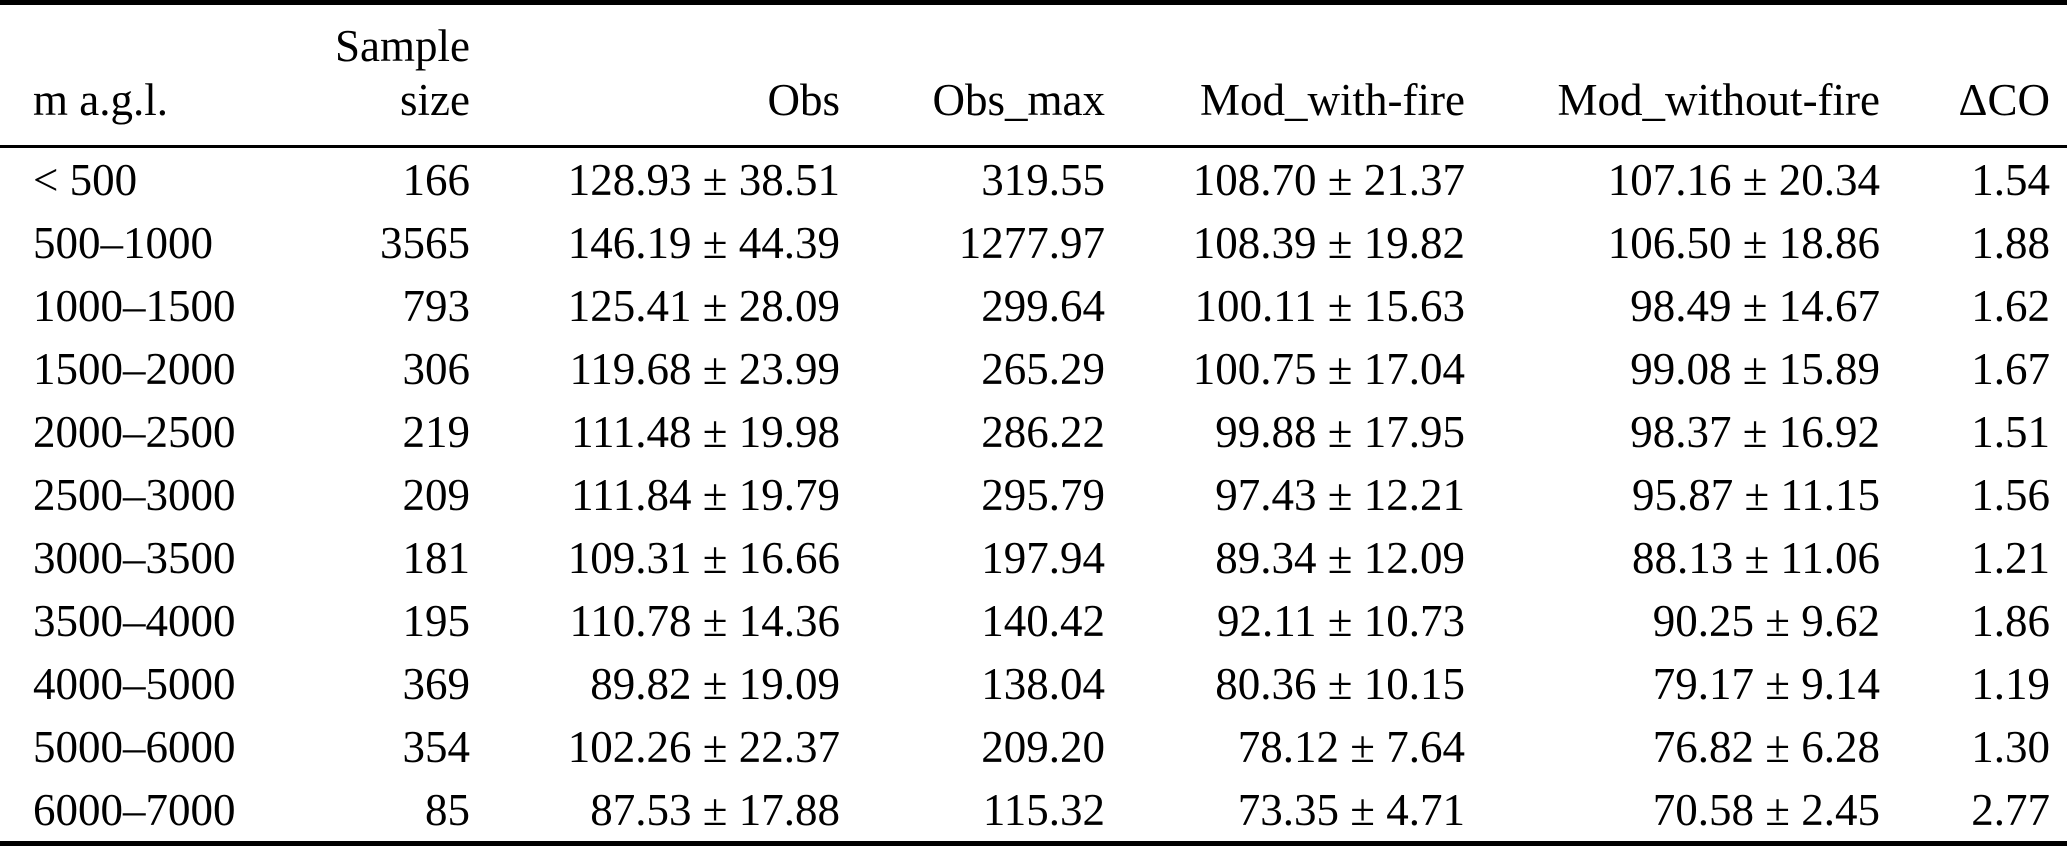 The image size is (2067, 846). Describe the element at coordinates (1043, 746) in the screenshot. I see `cell-obs_max: 209.20` at that location.